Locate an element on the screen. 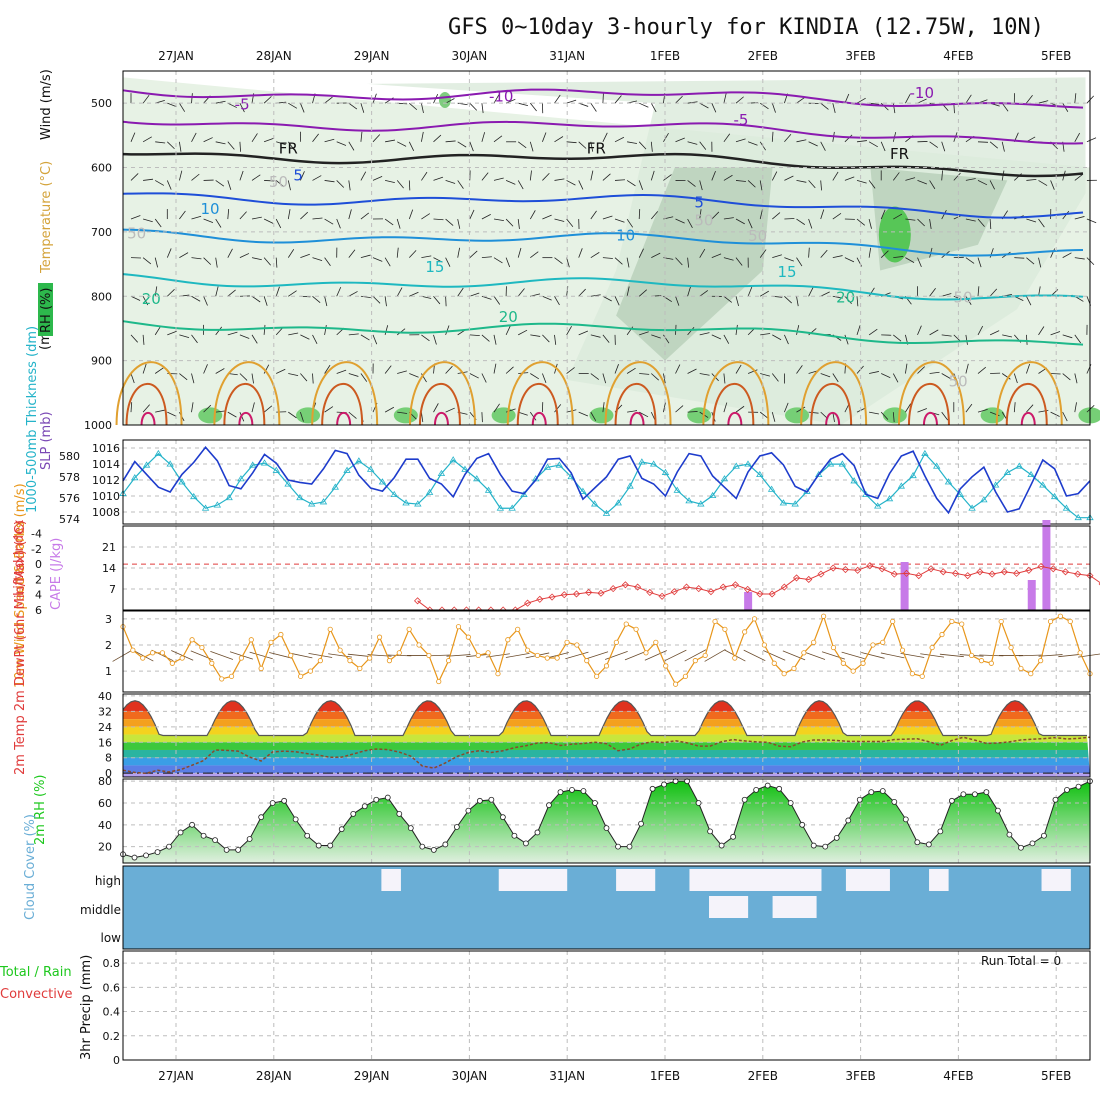 The image size is (1100, 1100). thickness-label: 1000-500mb Thickness (dm) is located at coordinates (32, 419).